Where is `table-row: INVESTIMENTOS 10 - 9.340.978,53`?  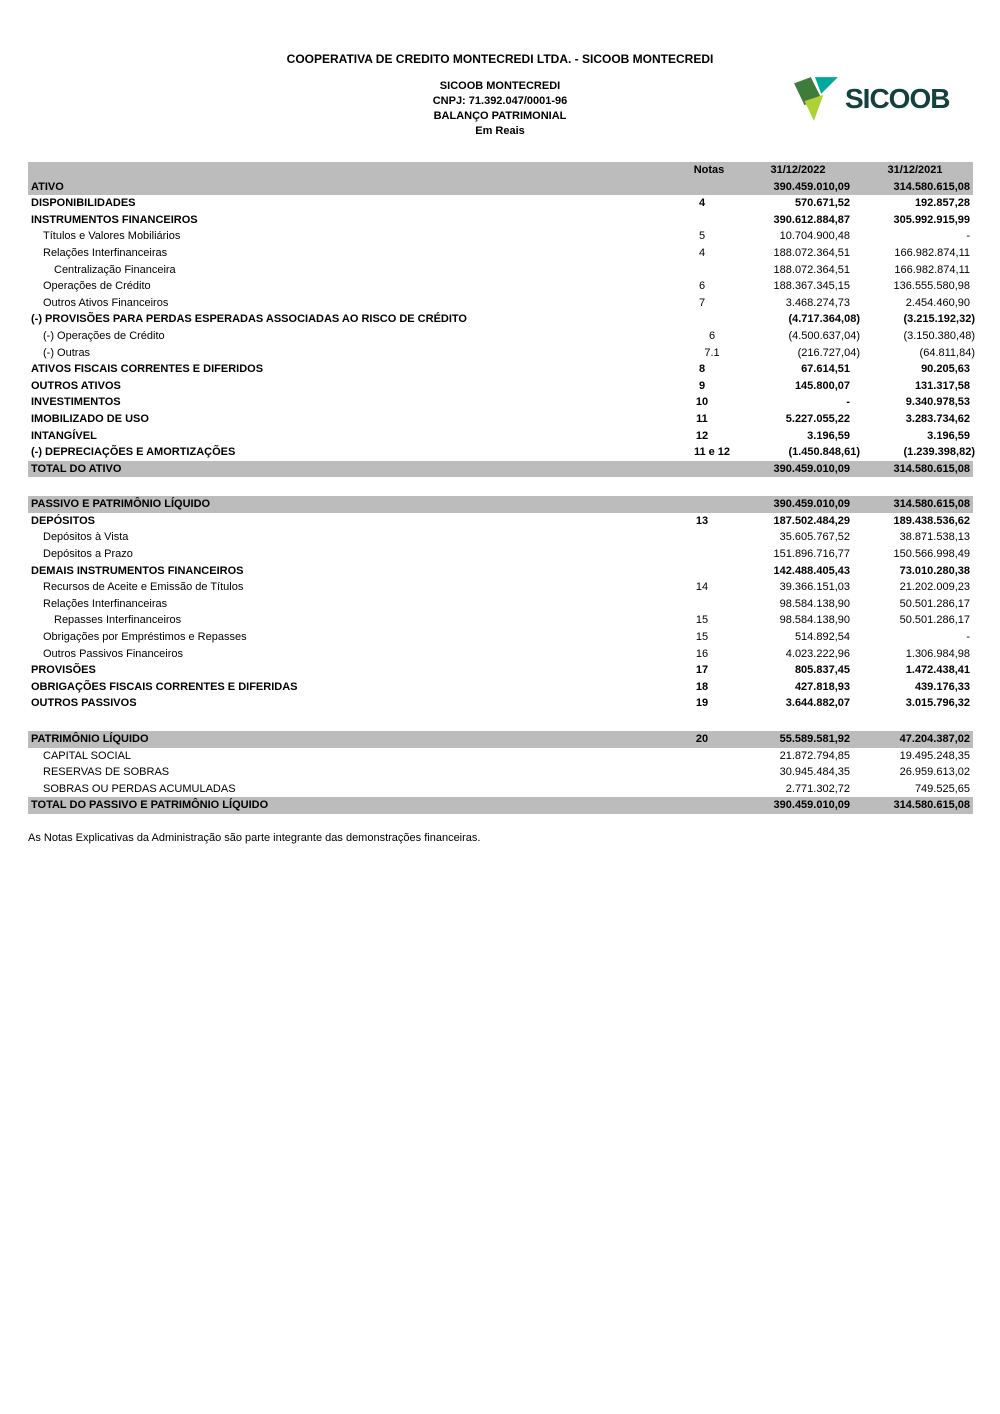
table-row: INVESTIMENTOS 10 - 9.340.978,53 is located at coordinates (500, 402).